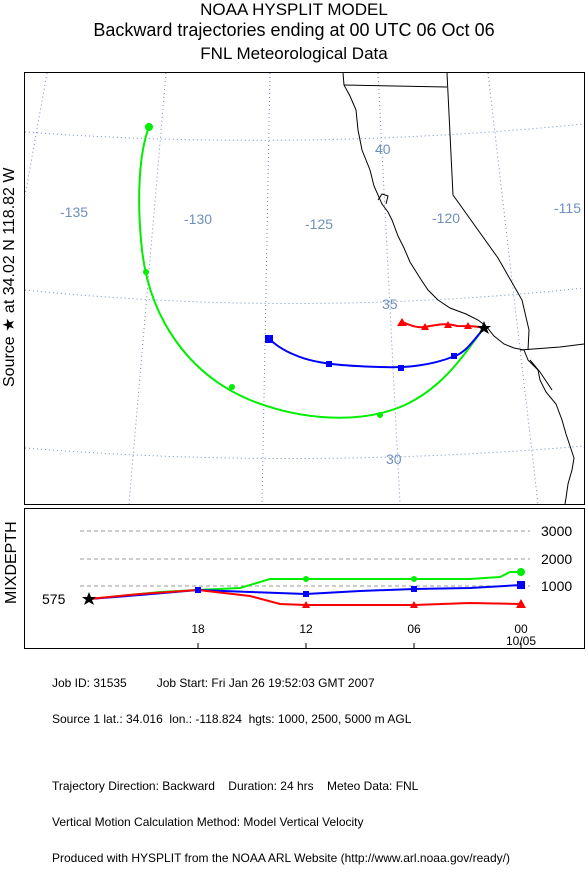  What do you see at coordinates (294, 53) in the screenshot?
I see `title-line-3: FNL Meteorological Data` at bounding box center [294, 53].